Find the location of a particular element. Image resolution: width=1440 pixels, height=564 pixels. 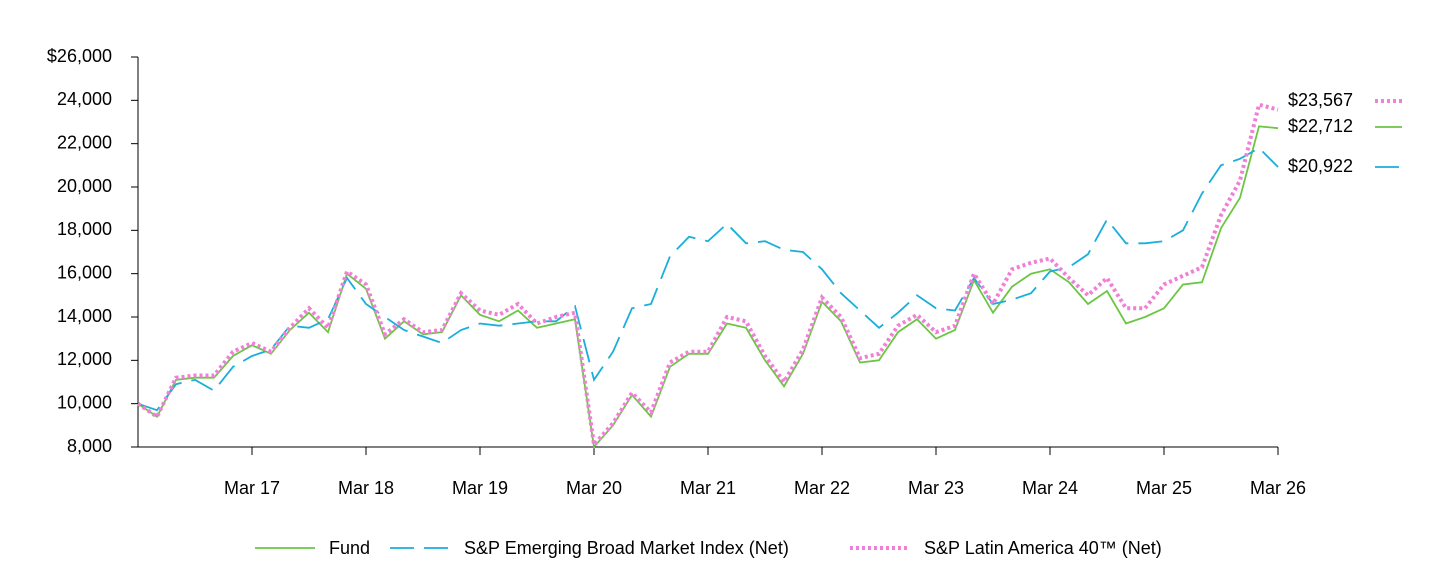

y-tick-label: 20,000 is located at coordinates (84, 186).